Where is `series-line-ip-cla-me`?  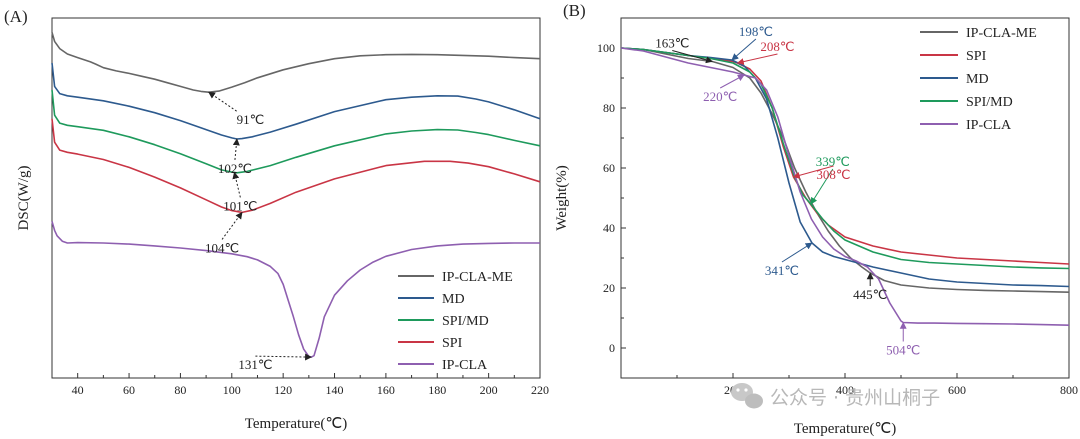
series-line-ip-cla-me is located at coordinates (296, 62).